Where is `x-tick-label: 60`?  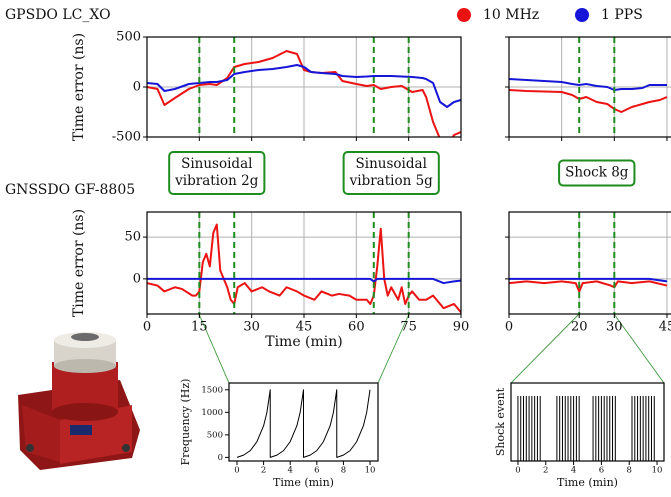 x-tick-label: 60 is located at coordinates (356, 327).